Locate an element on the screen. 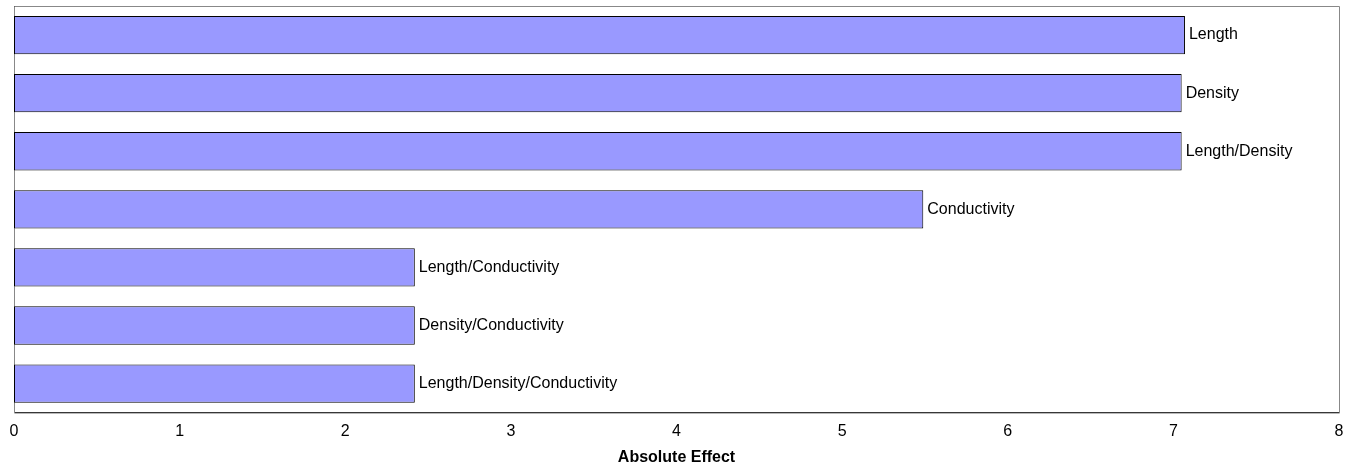  x-tick-label: 1 is located at coordinates (180, 430).